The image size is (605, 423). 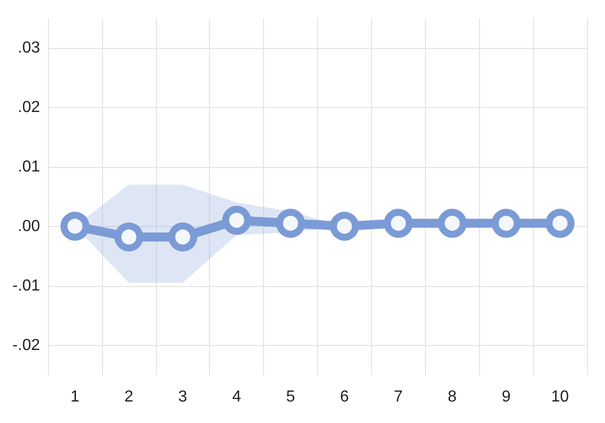 I want to click on x-tick-label: 3, so click(x=183, y=397).